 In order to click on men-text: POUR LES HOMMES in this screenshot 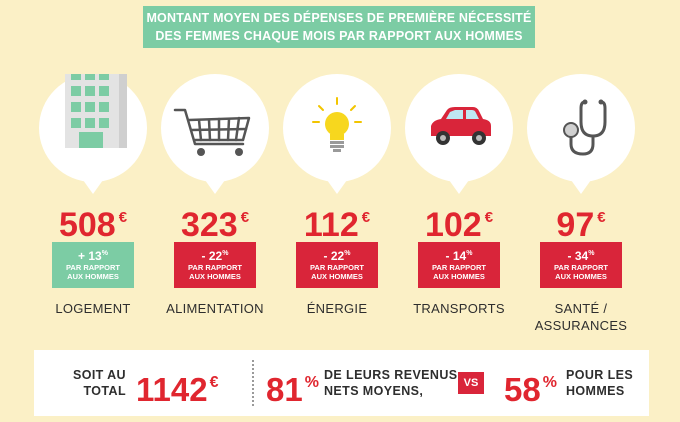, I will do `click(599, 383)`.